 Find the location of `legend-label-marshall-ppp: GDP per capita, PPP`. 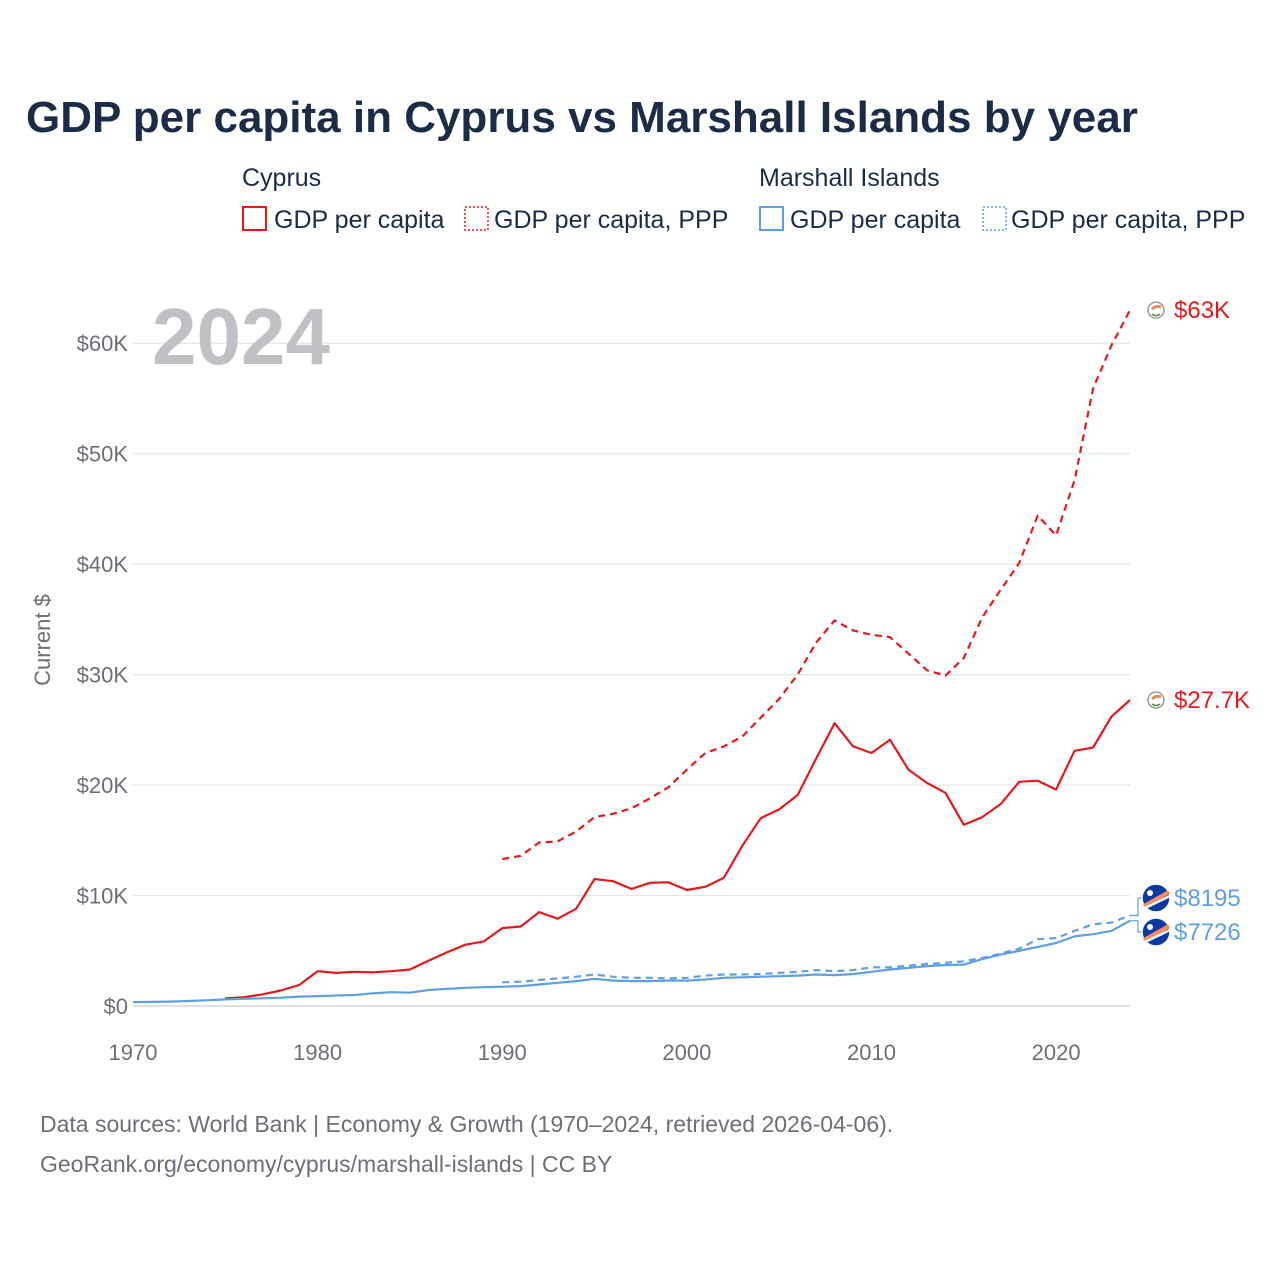

legend-label-marshall-ppp: GDP per capita, PPP is located at coordinates (1128, 220).